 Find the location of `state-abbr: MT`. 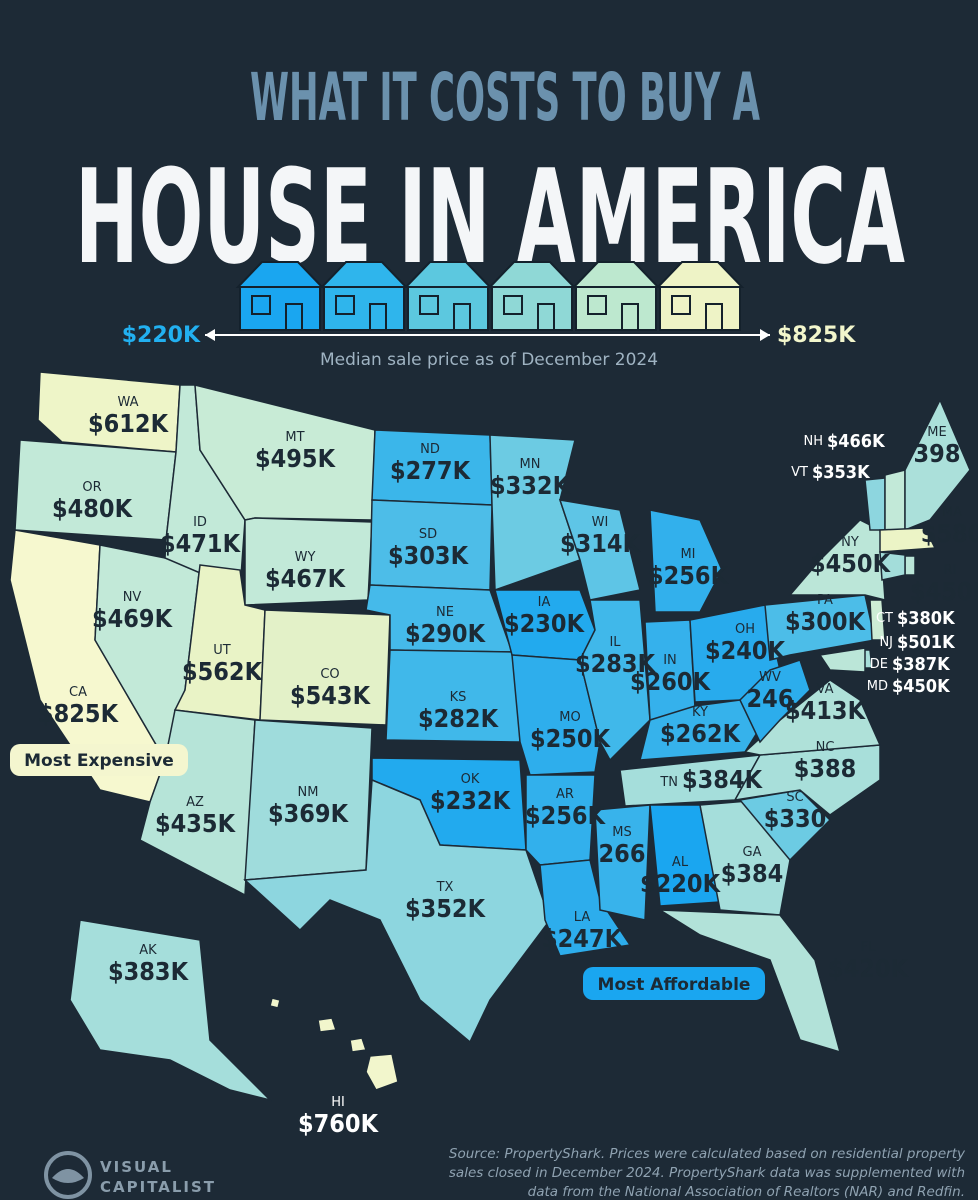

state-abbr: MT is located at coordinates (294, 437).